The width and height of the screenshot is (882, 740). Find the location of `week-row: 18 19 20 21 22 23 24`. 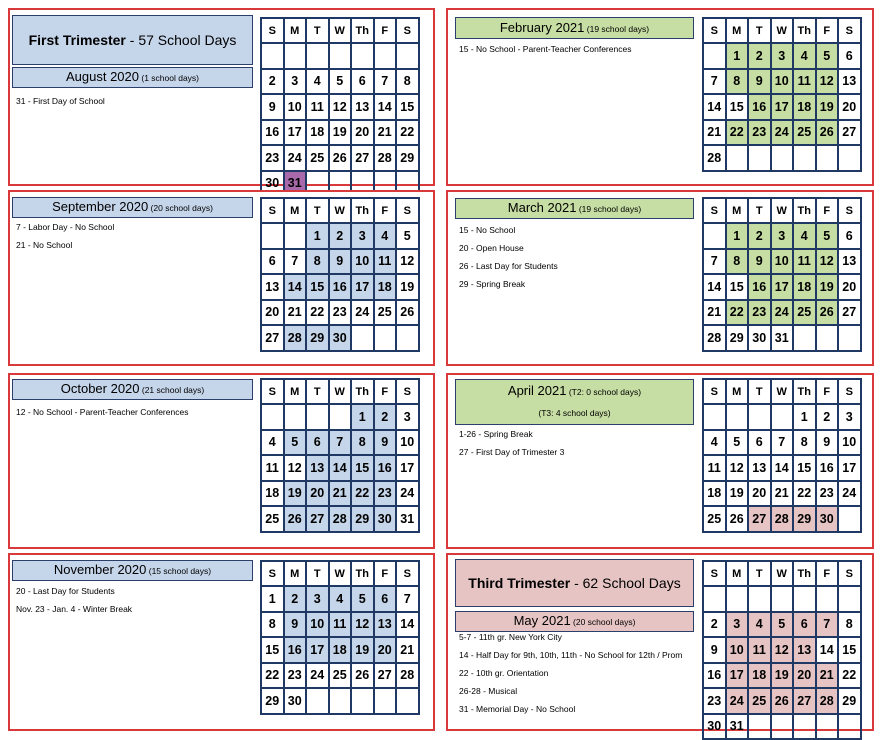

week-row: 18 19 20 21 22 23 24 is located at coordinates (782, 493).